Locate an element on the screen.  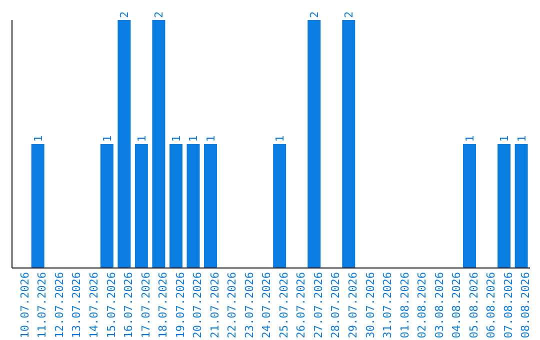
x-tick-label: 22.07.2026 is located at coordinates (232, 305).